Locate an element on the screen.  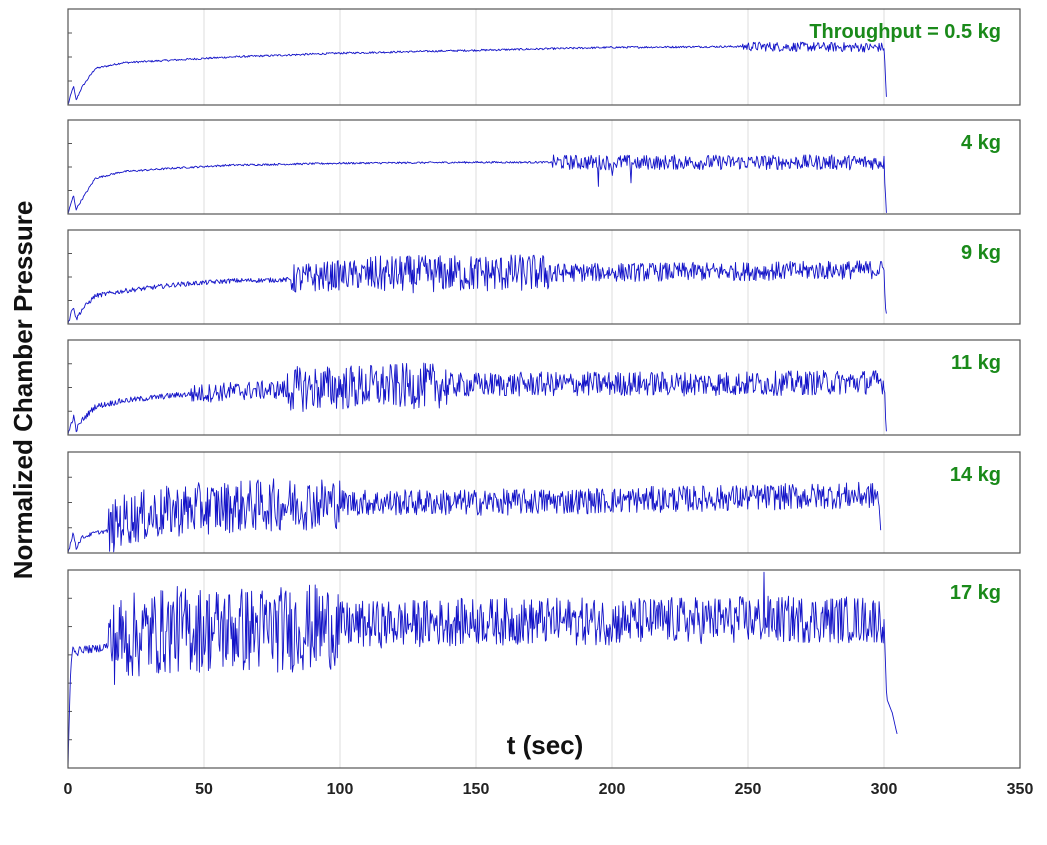
panel-6-throughput-label: 17 kg is located at coordinates (975, 593).